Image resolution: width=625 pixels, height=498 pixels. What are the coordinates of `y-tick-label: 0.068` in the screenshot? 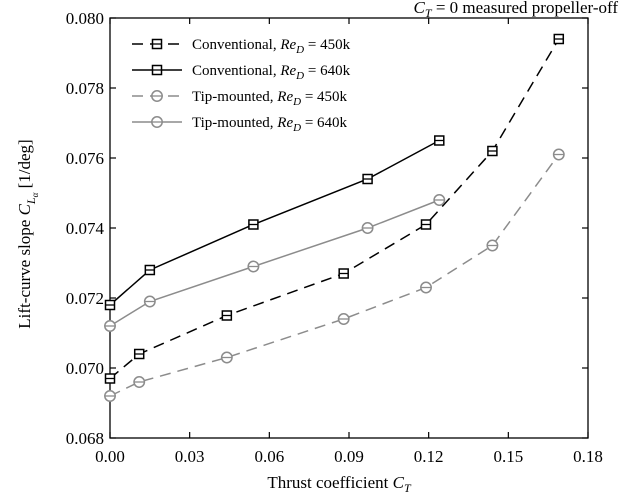 It's located at (85, 438).